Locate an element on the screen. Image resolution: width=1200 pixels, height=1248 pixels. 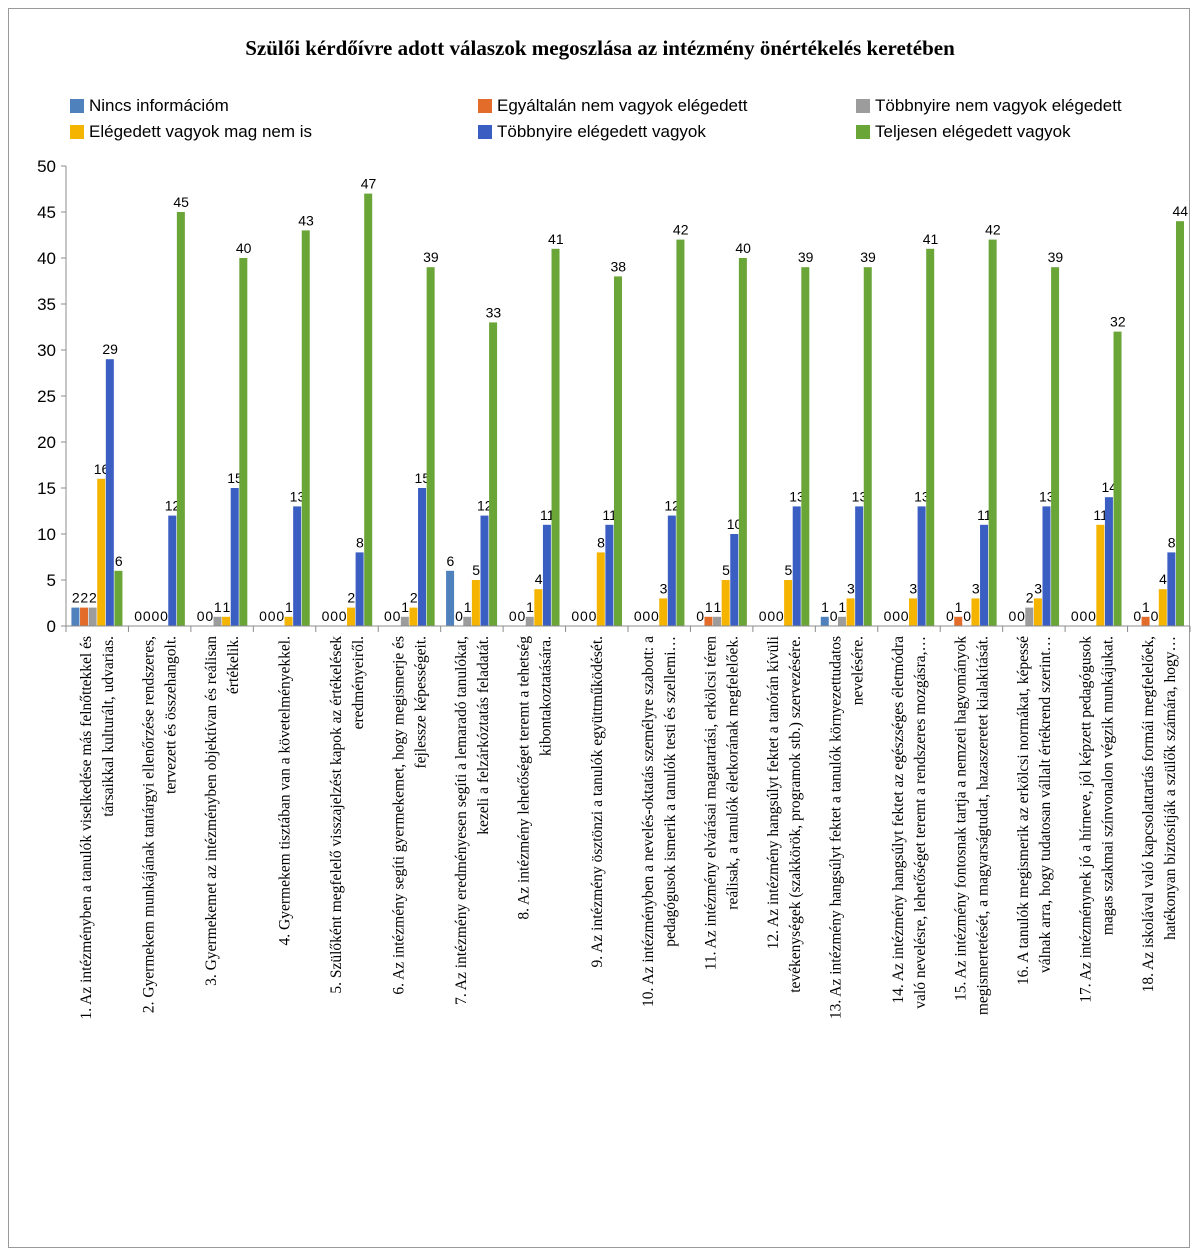
legend-label-4: Elégedett vagyok mag nem is is located at coordinates (201, 131).